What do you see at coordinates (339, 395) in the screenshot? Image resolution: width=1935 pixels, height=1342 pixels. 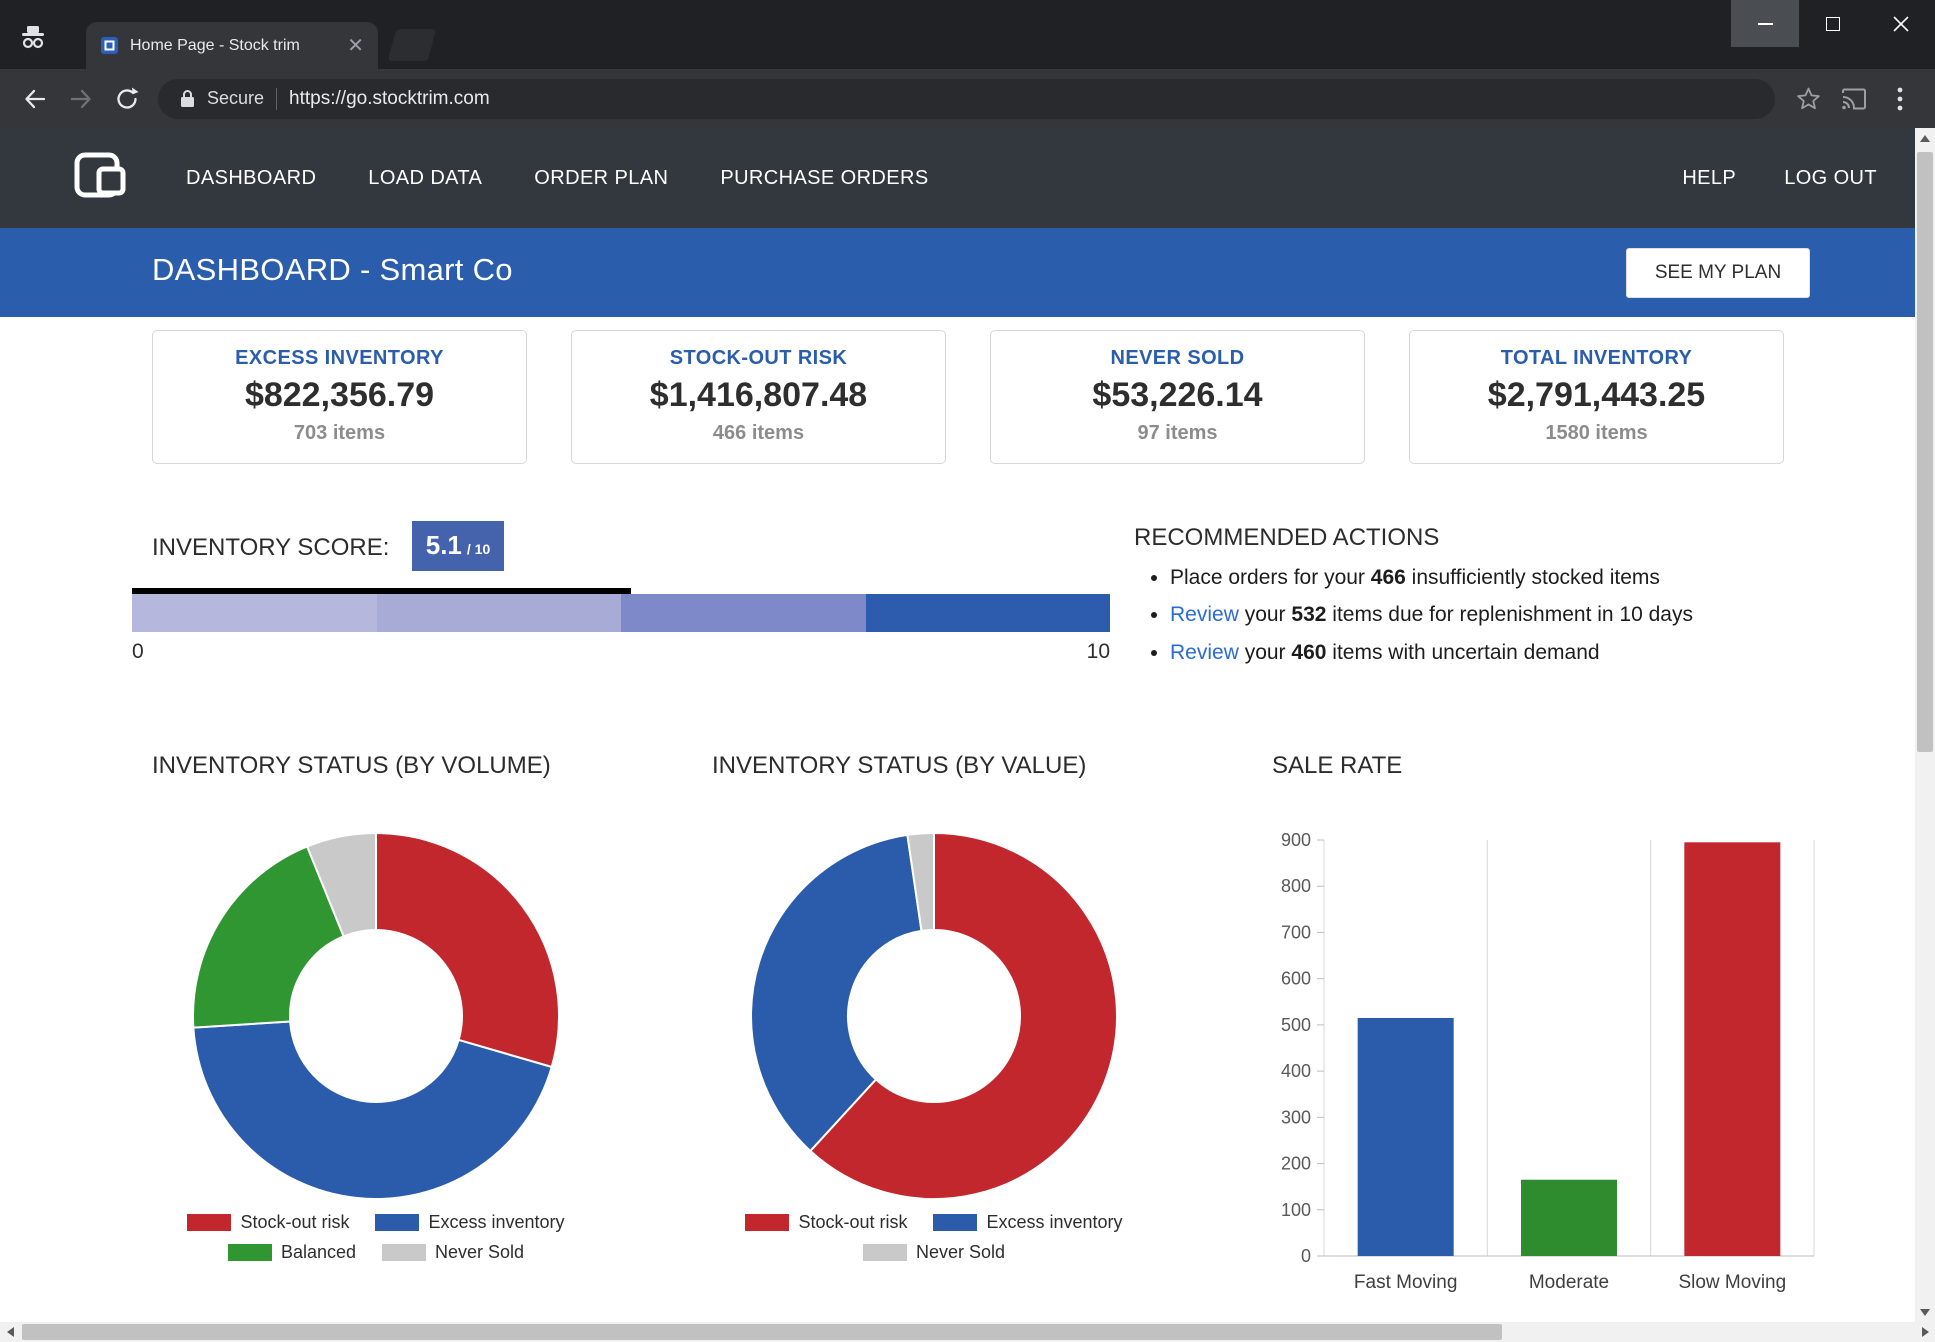 I see `card-value: $822,356.79` at bounding box center [339, 395].